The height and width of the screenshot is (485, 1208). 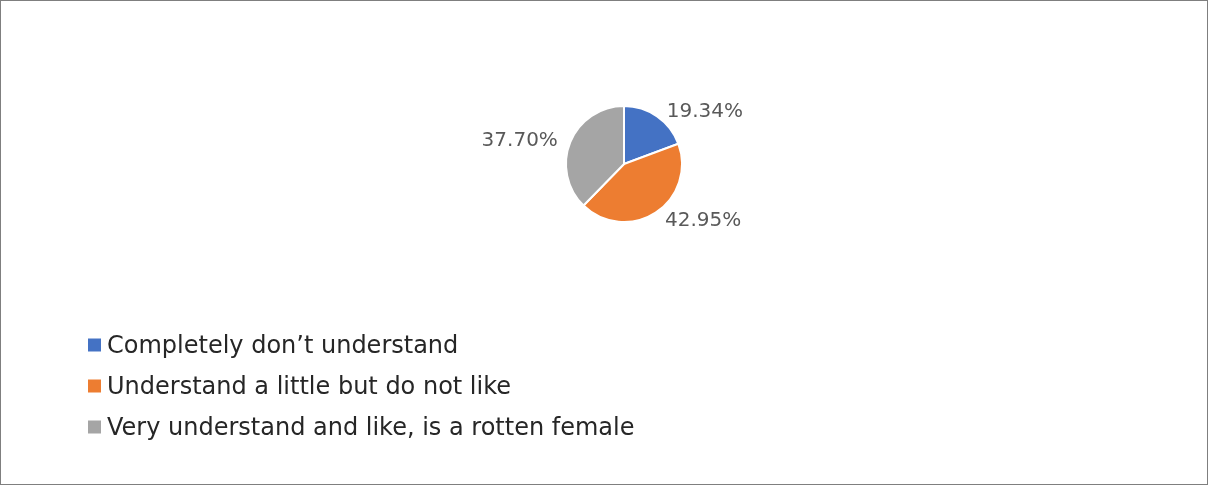 I want to click on data-label: 19.34%, so click(x=704, y=109).